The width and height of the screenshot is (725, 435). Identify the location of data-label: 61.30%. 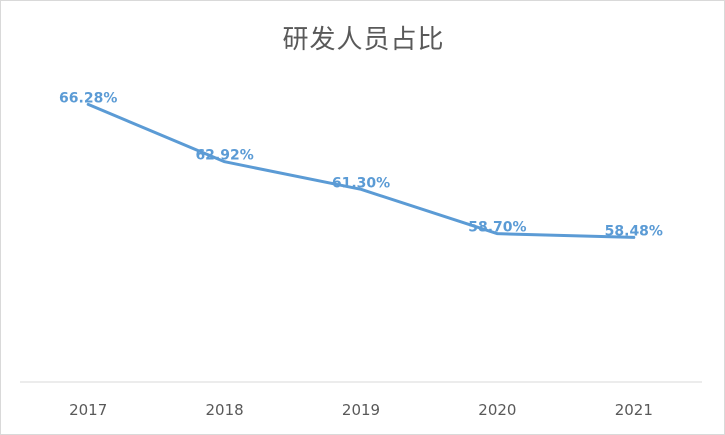
(361, 183).